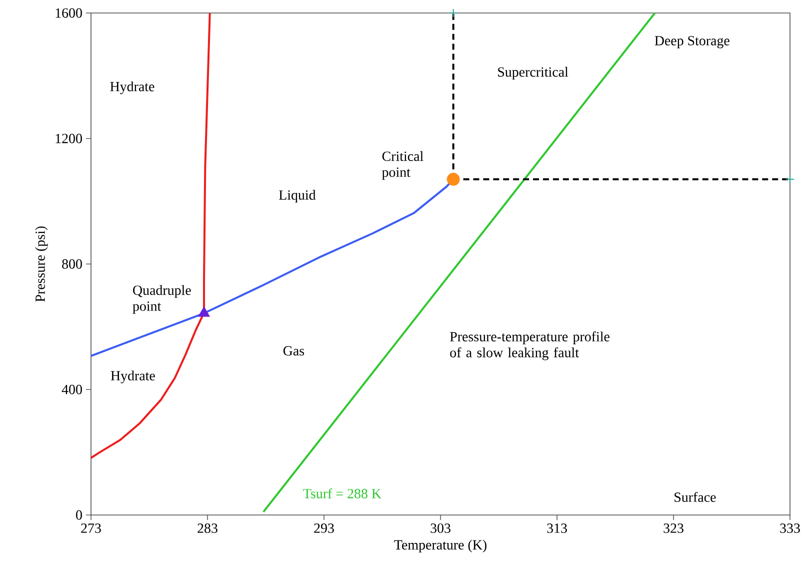  Describe the element at coordinates (403, 165) in the screenshot. I see `series-label: Critical point` at that location.